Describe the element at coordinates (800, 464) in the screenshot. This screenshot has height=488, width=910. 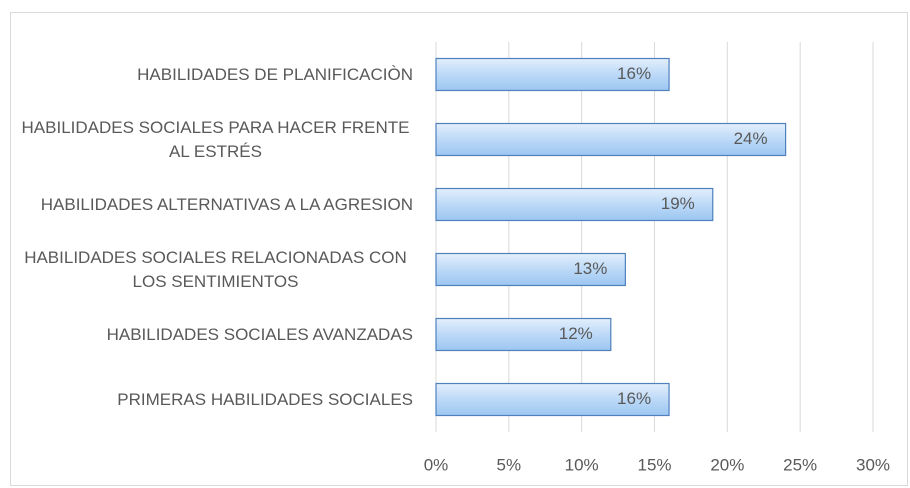
I see `x-tick-label: 25%` at that location.